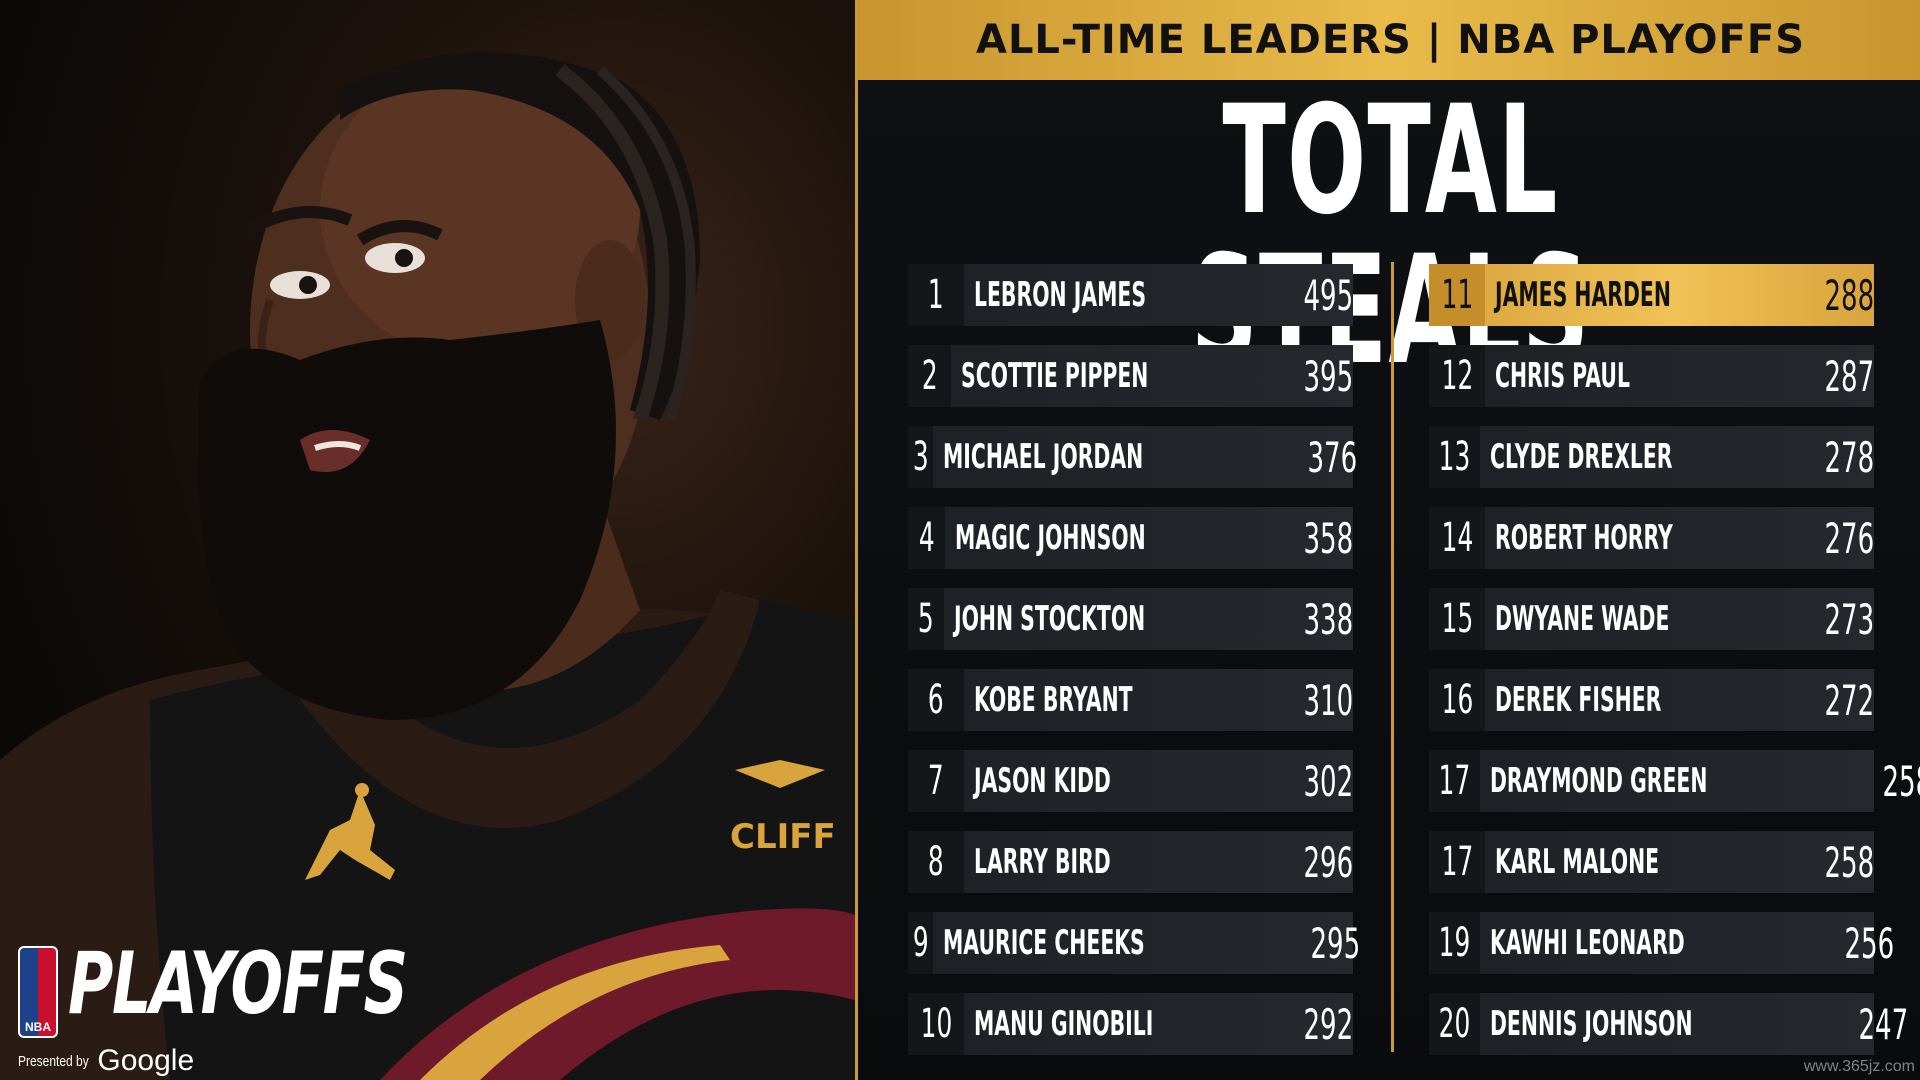 The width and height of the screenshot is (1920, 1080). I want to click on player-name: LEBRON JAMES, so click(1060, 295).